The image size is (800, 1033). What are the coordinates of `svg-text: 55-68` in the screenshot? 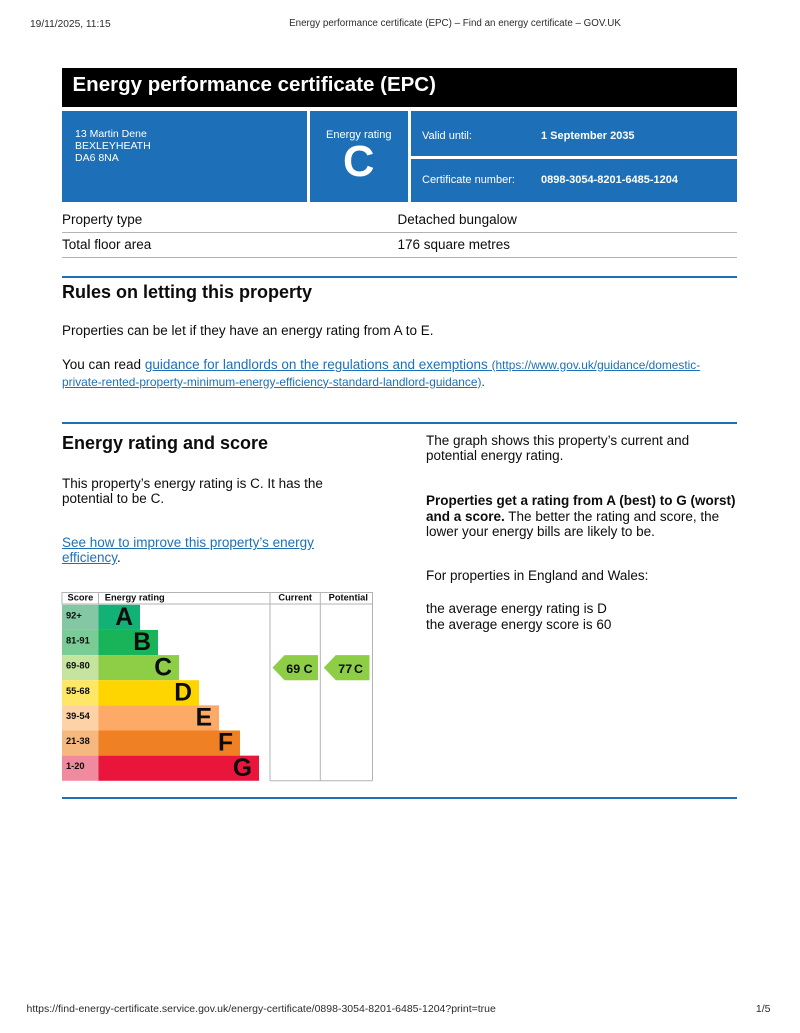 It's located at (78, 691).